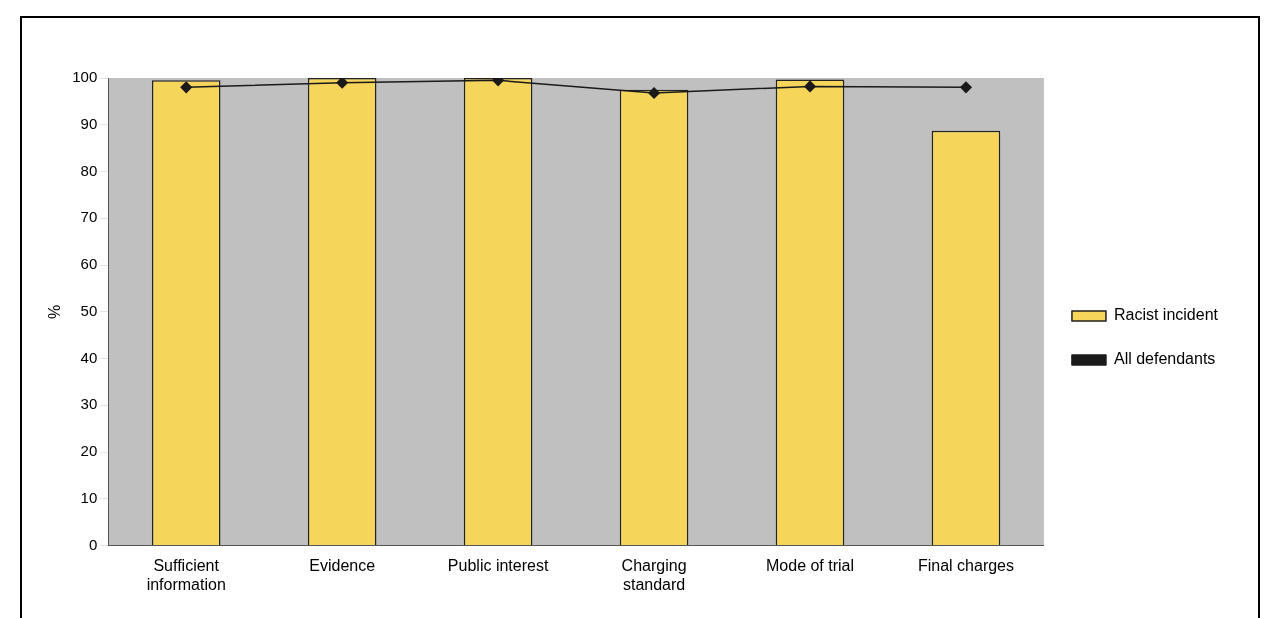  I want to click on x-tick-label: Sufficient information, so click(186, 574).